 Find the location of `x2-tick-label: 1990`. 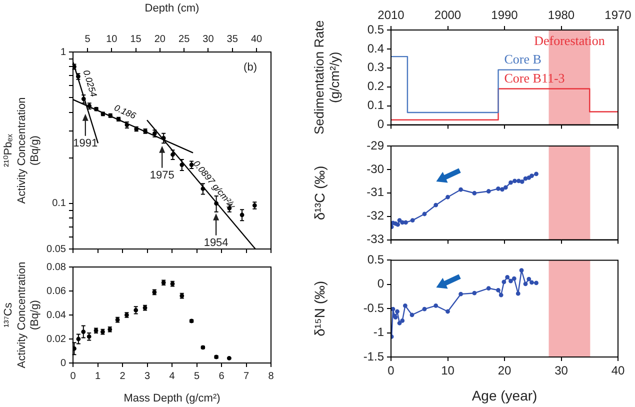

x2-tick-label: 1990 is located at coordinates (504, 15).